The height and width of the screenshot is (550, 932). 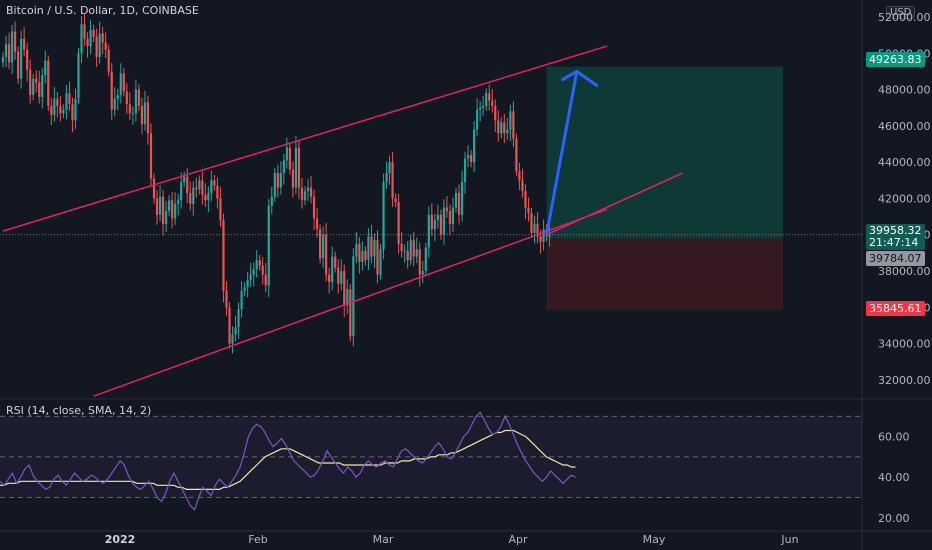 I want to click on price-tick-label: 42000.00, so click(x=904, y=198).